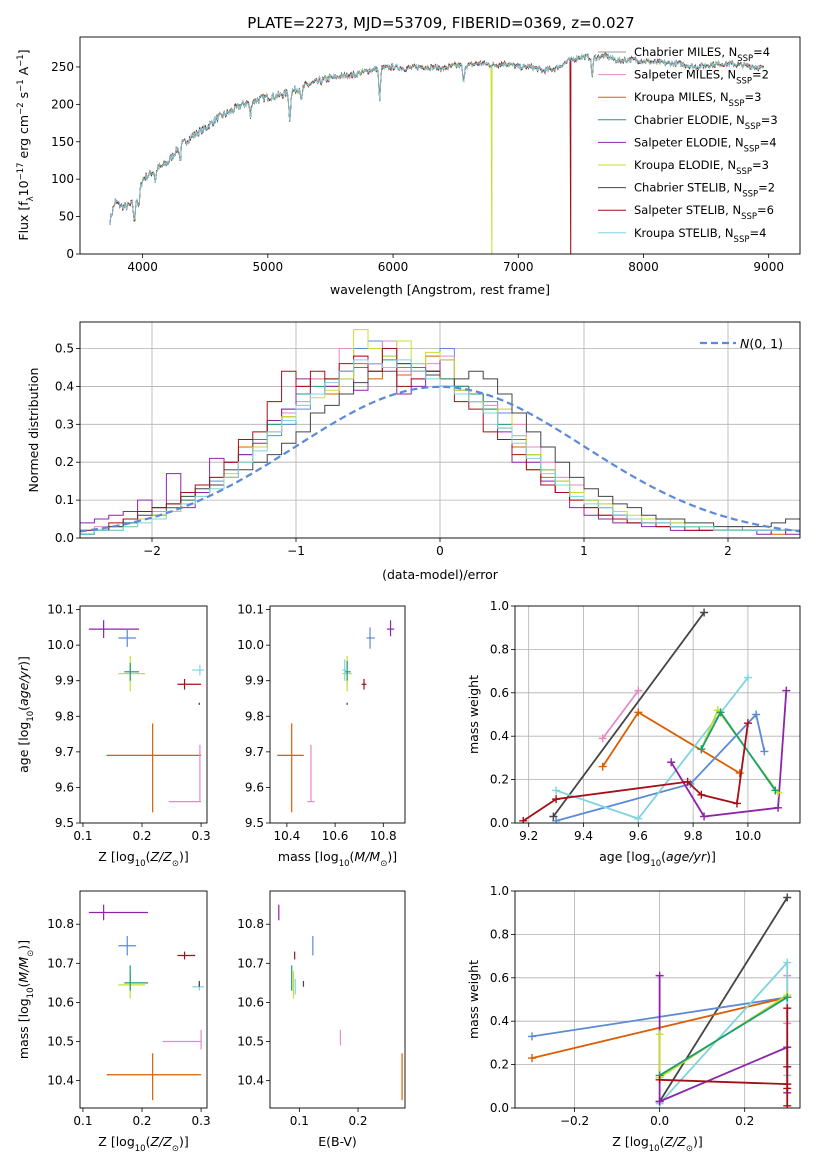 Image resolution: width=819 pixels, height=1170 pixels. I want to click on y-axis-label: age [log10(age/yr)], so click(26, 714).